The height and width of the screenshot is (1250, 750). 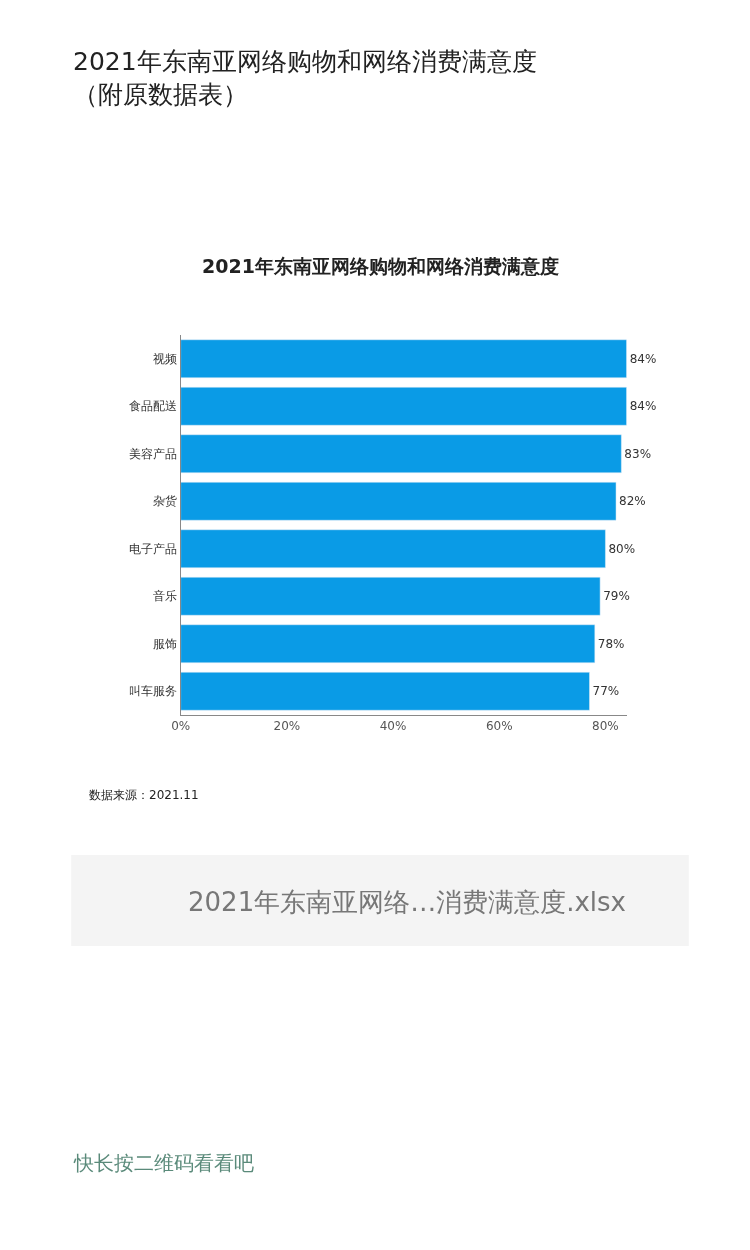 What do you see at coordinates (380, 266) in the screenshot?
I see `chart-title: 2021年东南亚网络购物和网络消费满意度` at bounding box center [380, 266].